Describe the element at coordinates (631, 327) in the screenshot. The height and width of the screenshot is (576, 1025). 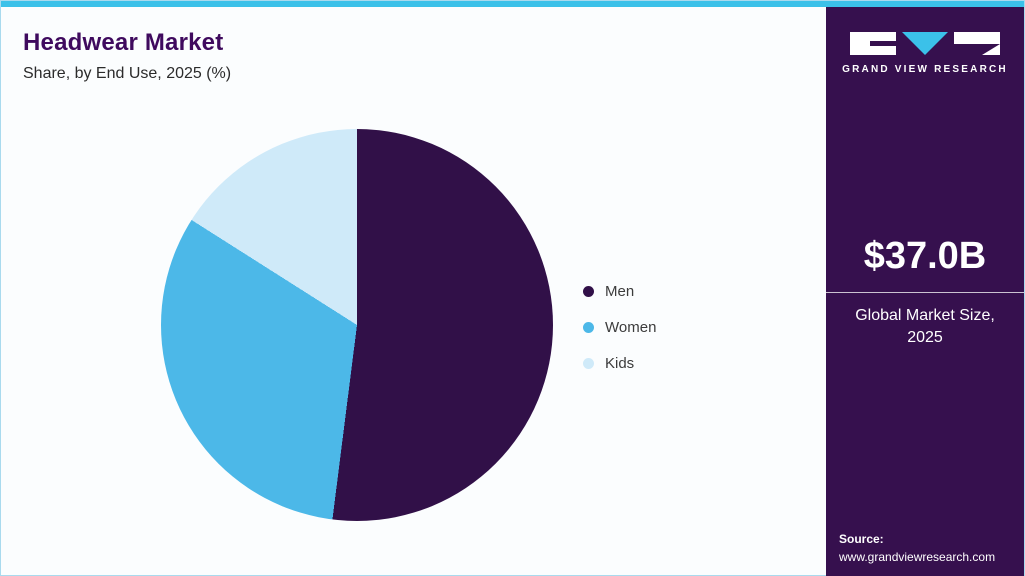
I see `legend-label: Women` at that location.